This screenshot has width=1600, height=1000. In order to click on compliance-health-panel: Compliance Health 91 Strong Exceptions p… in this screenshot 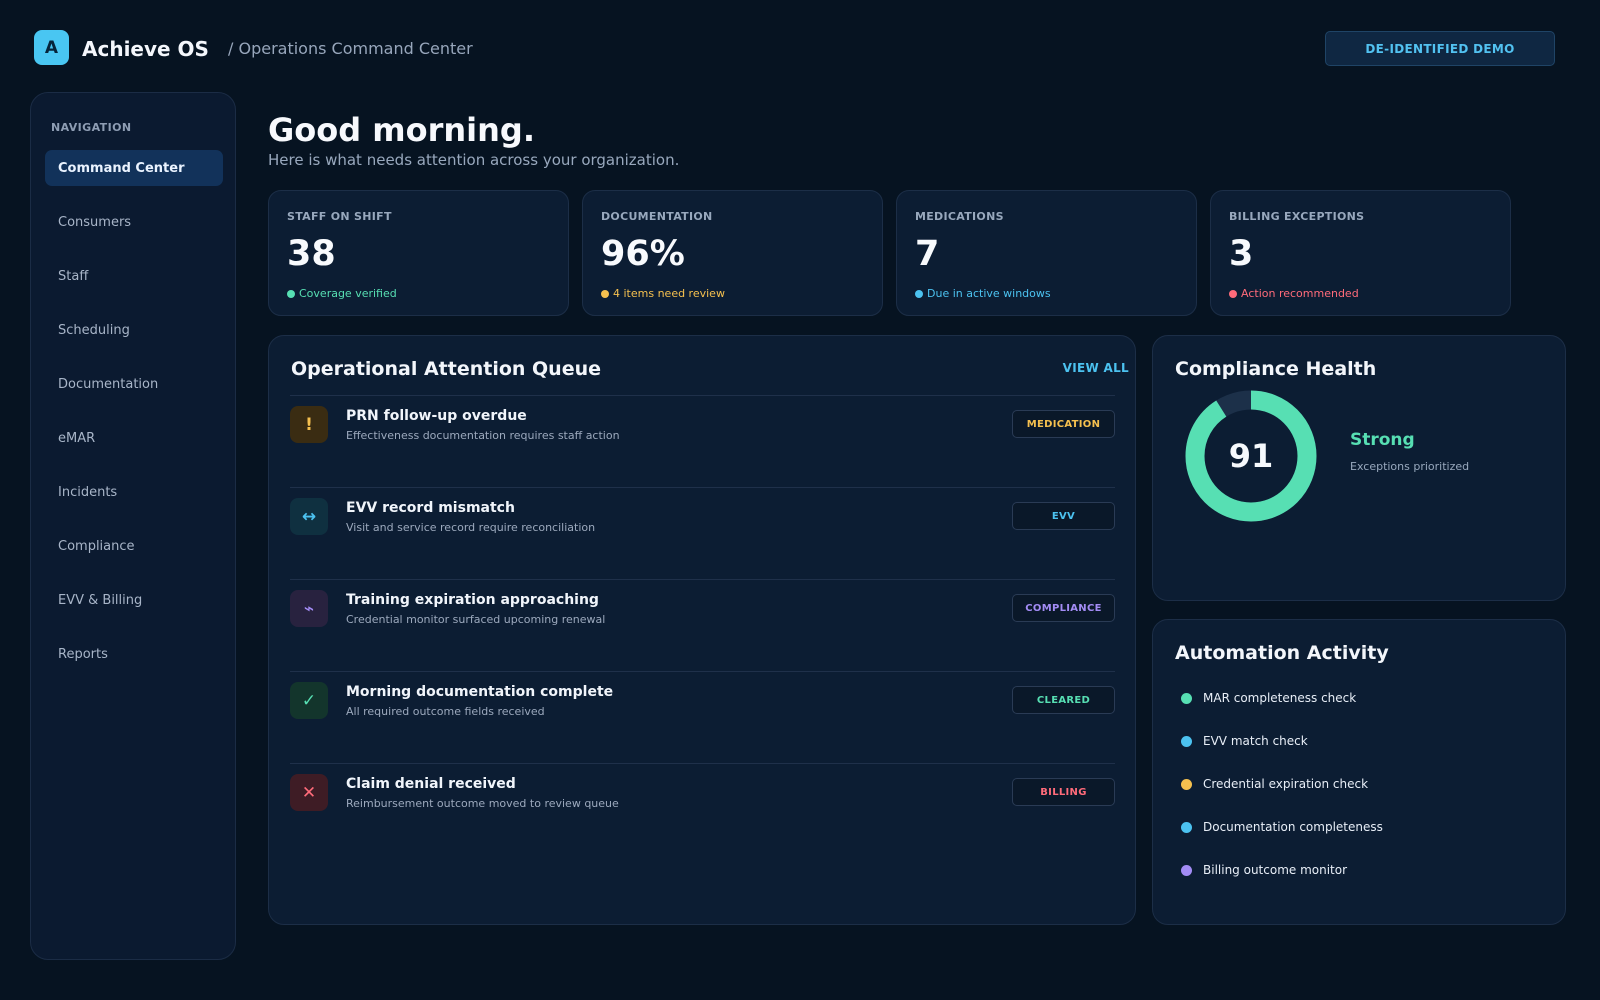, I will do `click(1359, 468)`.